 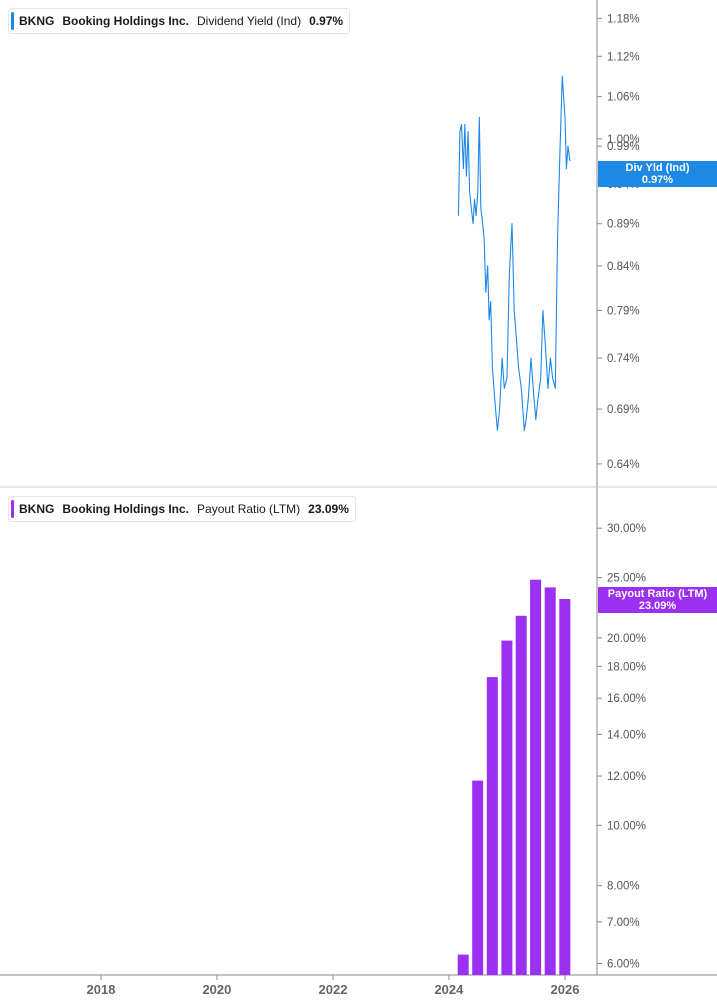 I want to click on x-tick-label: 2022, so click(x=333, y=989).